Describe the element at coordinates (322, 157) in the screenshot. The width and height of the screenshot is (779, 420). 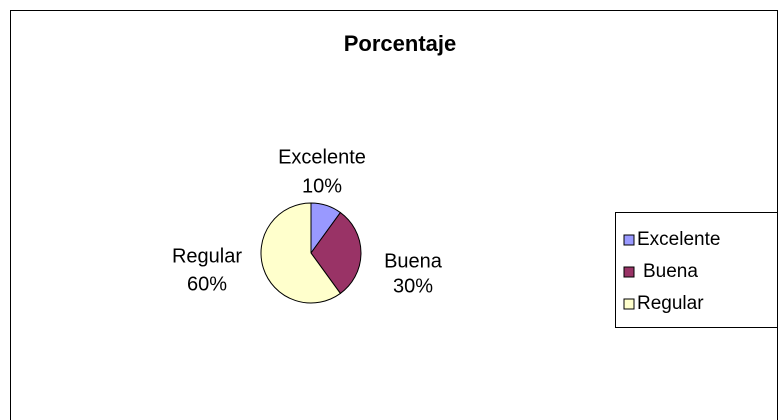
I see `slice-label-name: Excelente` at that location.